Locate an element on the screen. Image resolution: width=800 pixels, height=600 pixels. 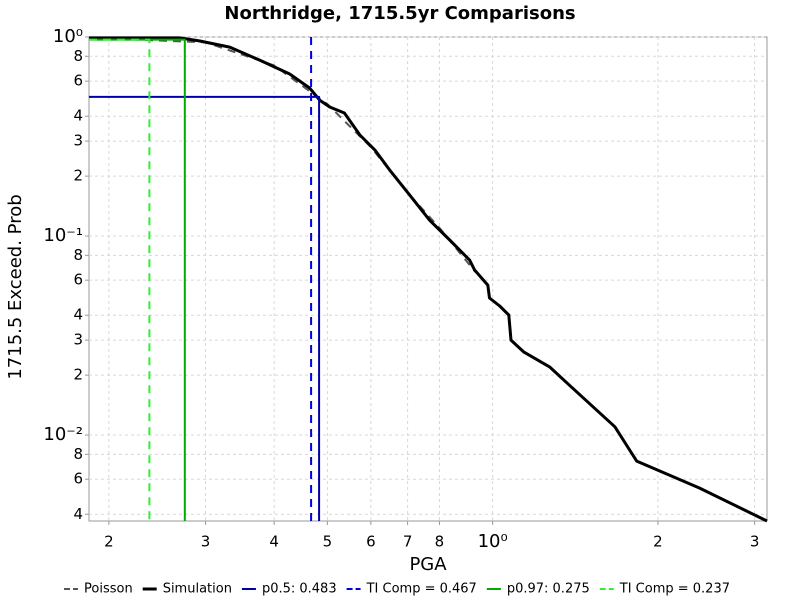
x-tick-label: 8 is located at coordinates (440, 542).